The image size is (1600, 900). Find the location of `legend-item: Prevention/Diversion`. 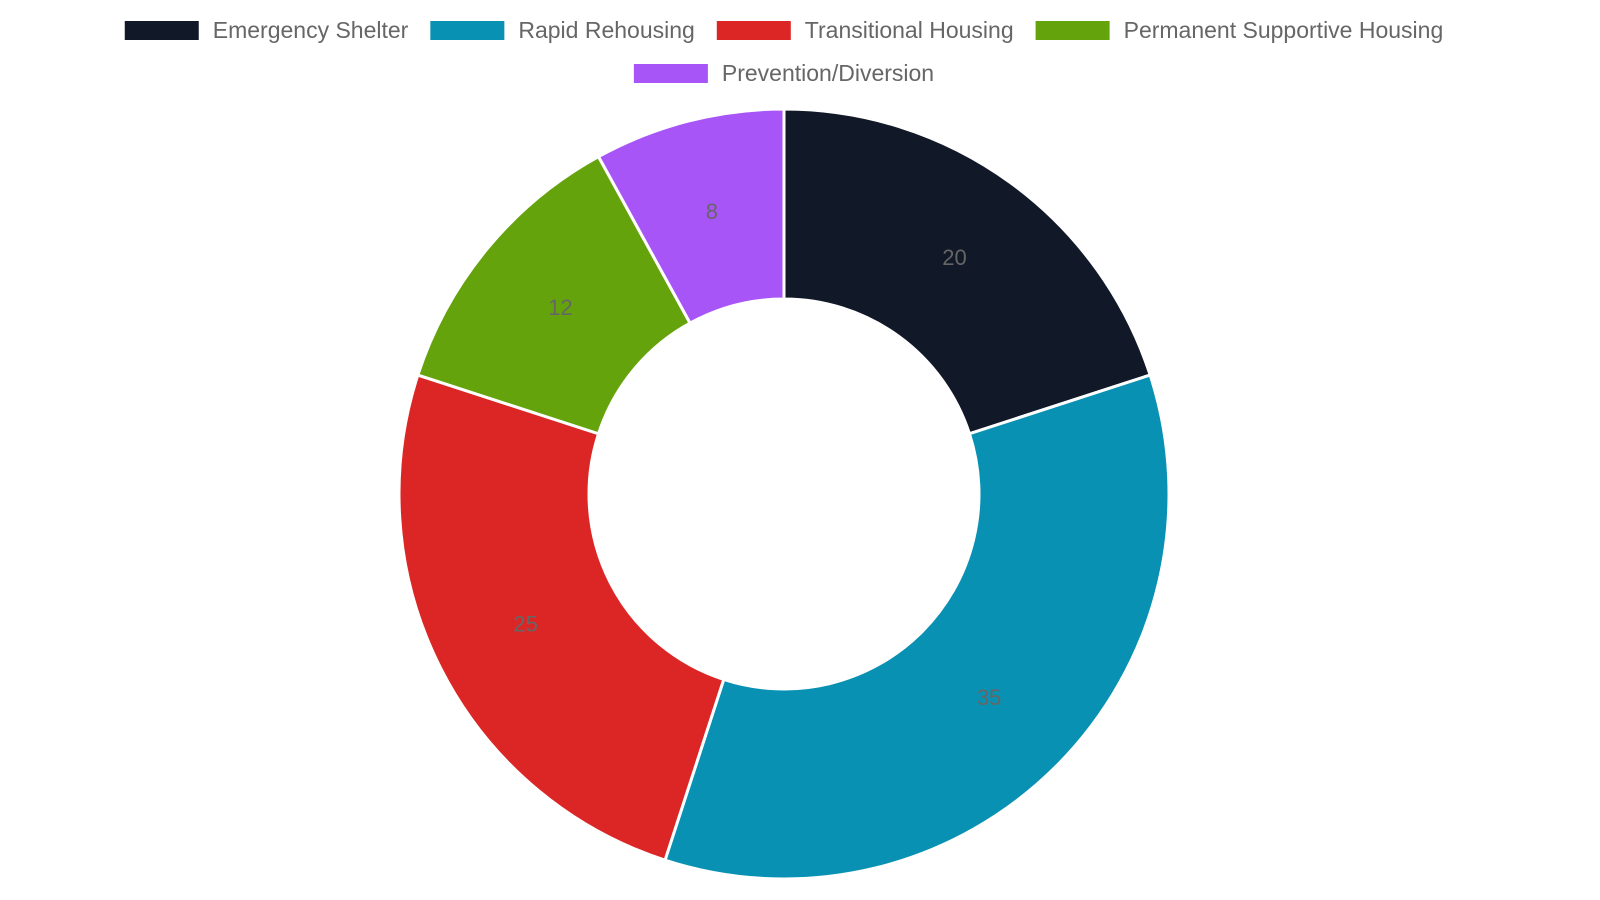

legend-item: Prevention/Diversion is located at coordinates (783, 73).